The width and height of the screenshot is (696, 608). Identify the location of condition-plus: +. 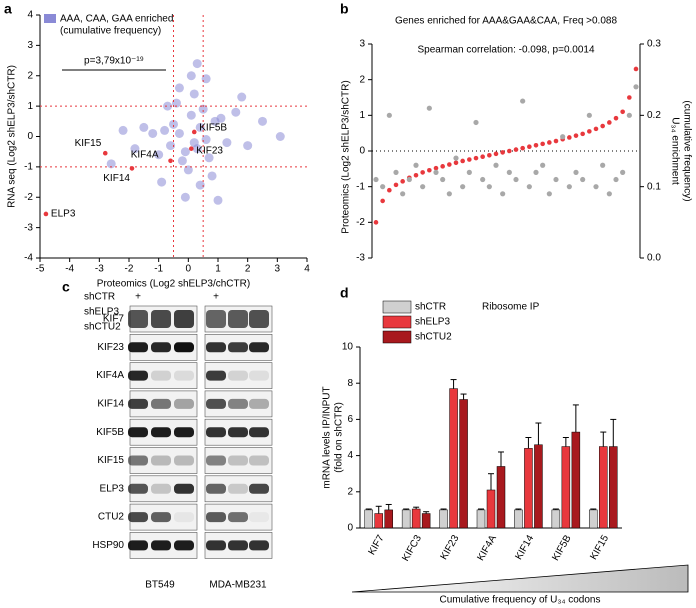
(216, 297).